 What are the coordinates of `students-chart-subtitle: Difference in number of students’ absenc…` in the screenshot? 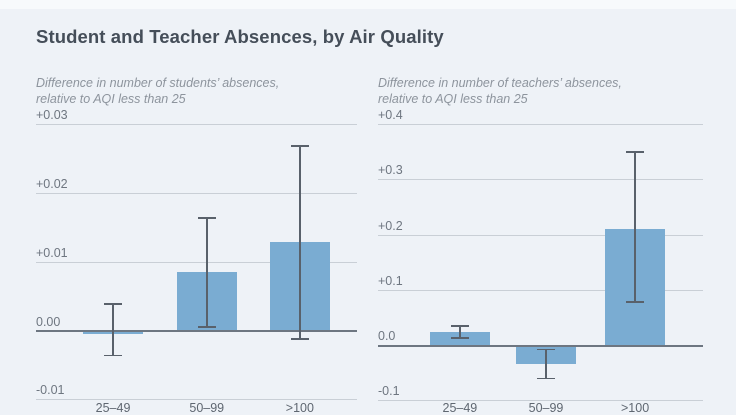 It's located at (157, 91).